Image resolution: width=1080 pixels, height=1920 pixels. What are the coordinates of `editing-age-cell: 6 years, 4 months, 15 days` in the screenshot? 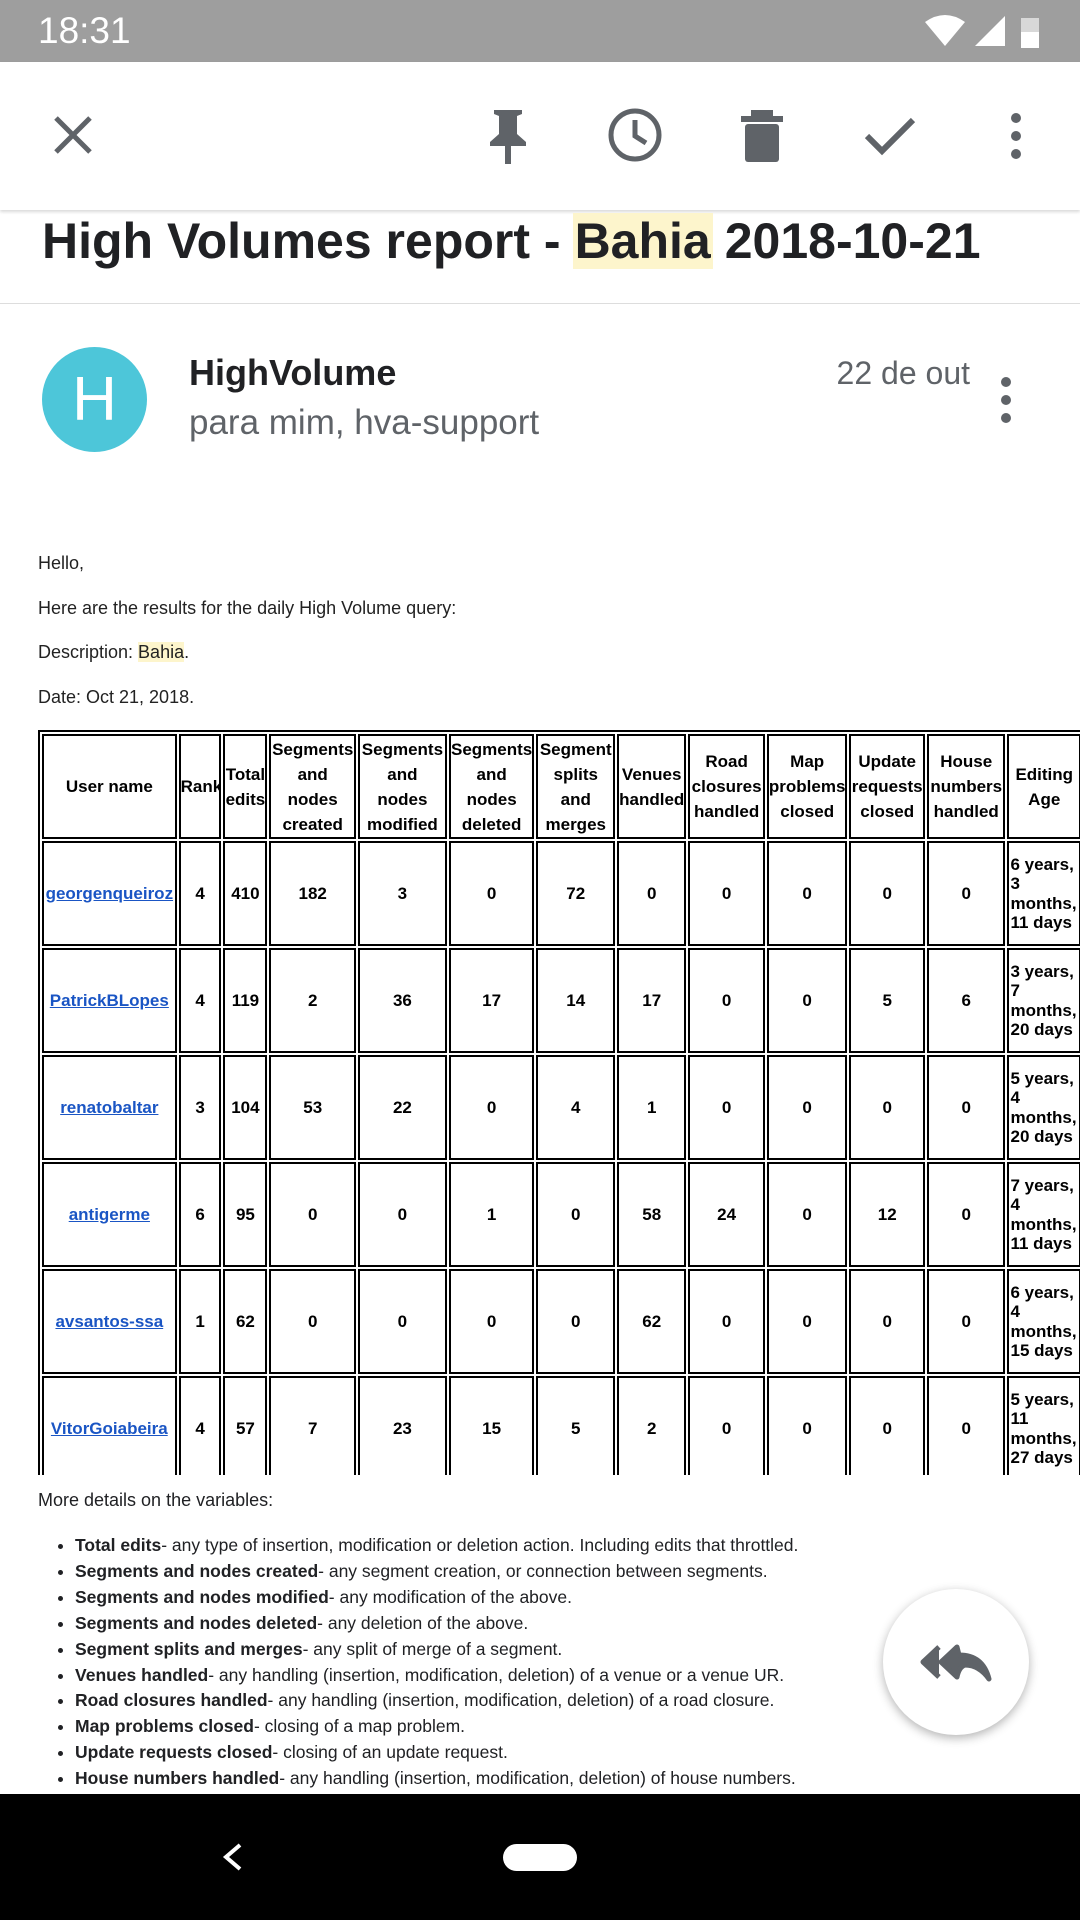 It's located at (1043, 1321).